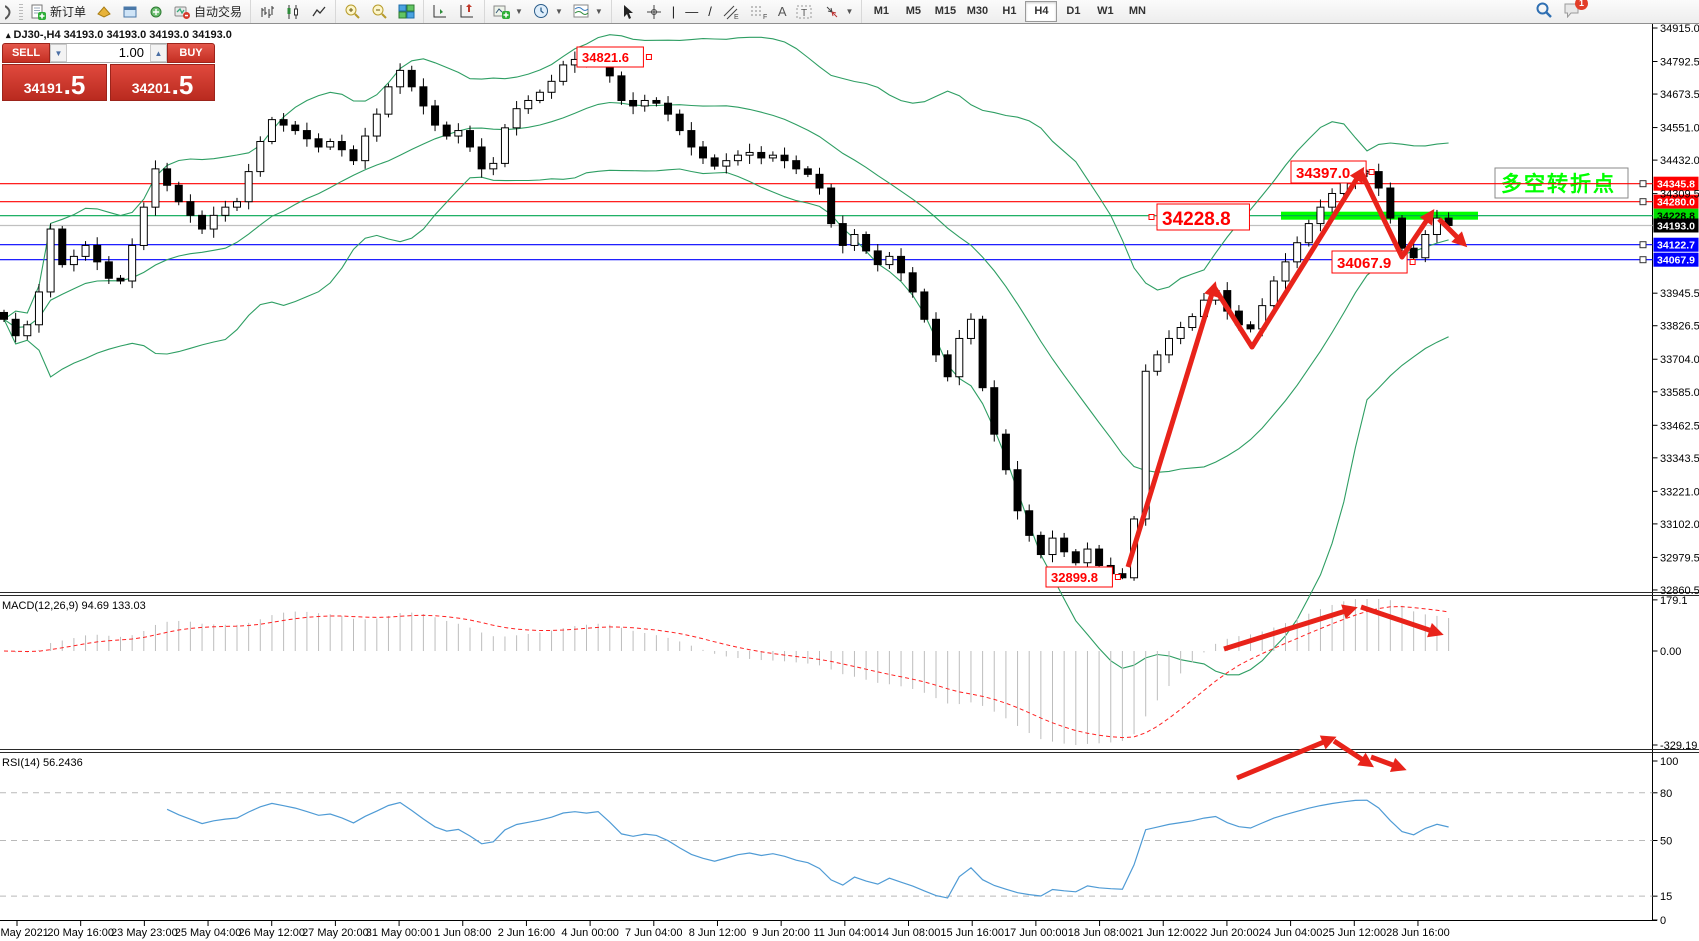 Image resolution: width=1699 pixels, height=941 pixels. I want to click on timeframe-m15: M15, so click(945, 11).